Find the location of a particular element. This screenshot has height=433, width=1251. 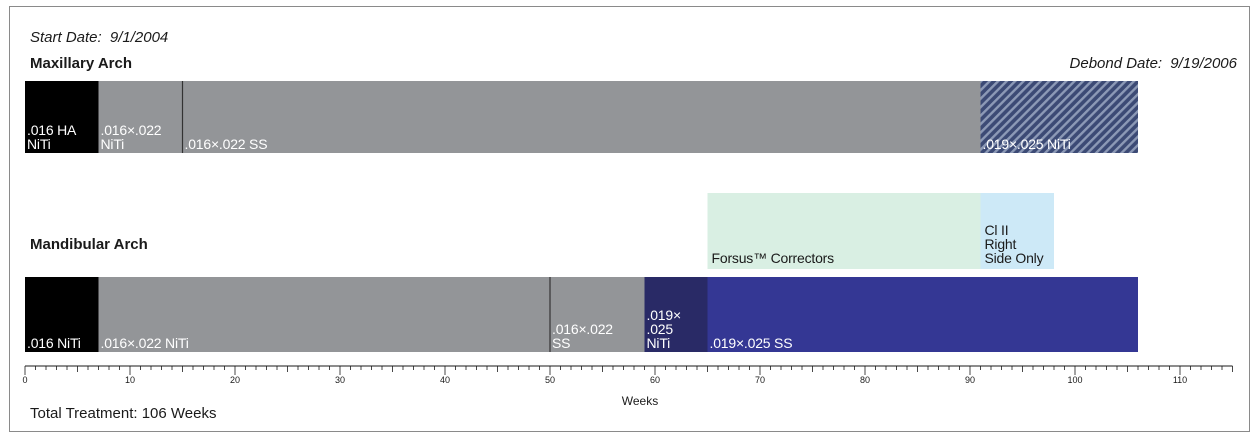

mandibular-segment-label-5: .019×.025 SS is located at coordinates (751, 343).